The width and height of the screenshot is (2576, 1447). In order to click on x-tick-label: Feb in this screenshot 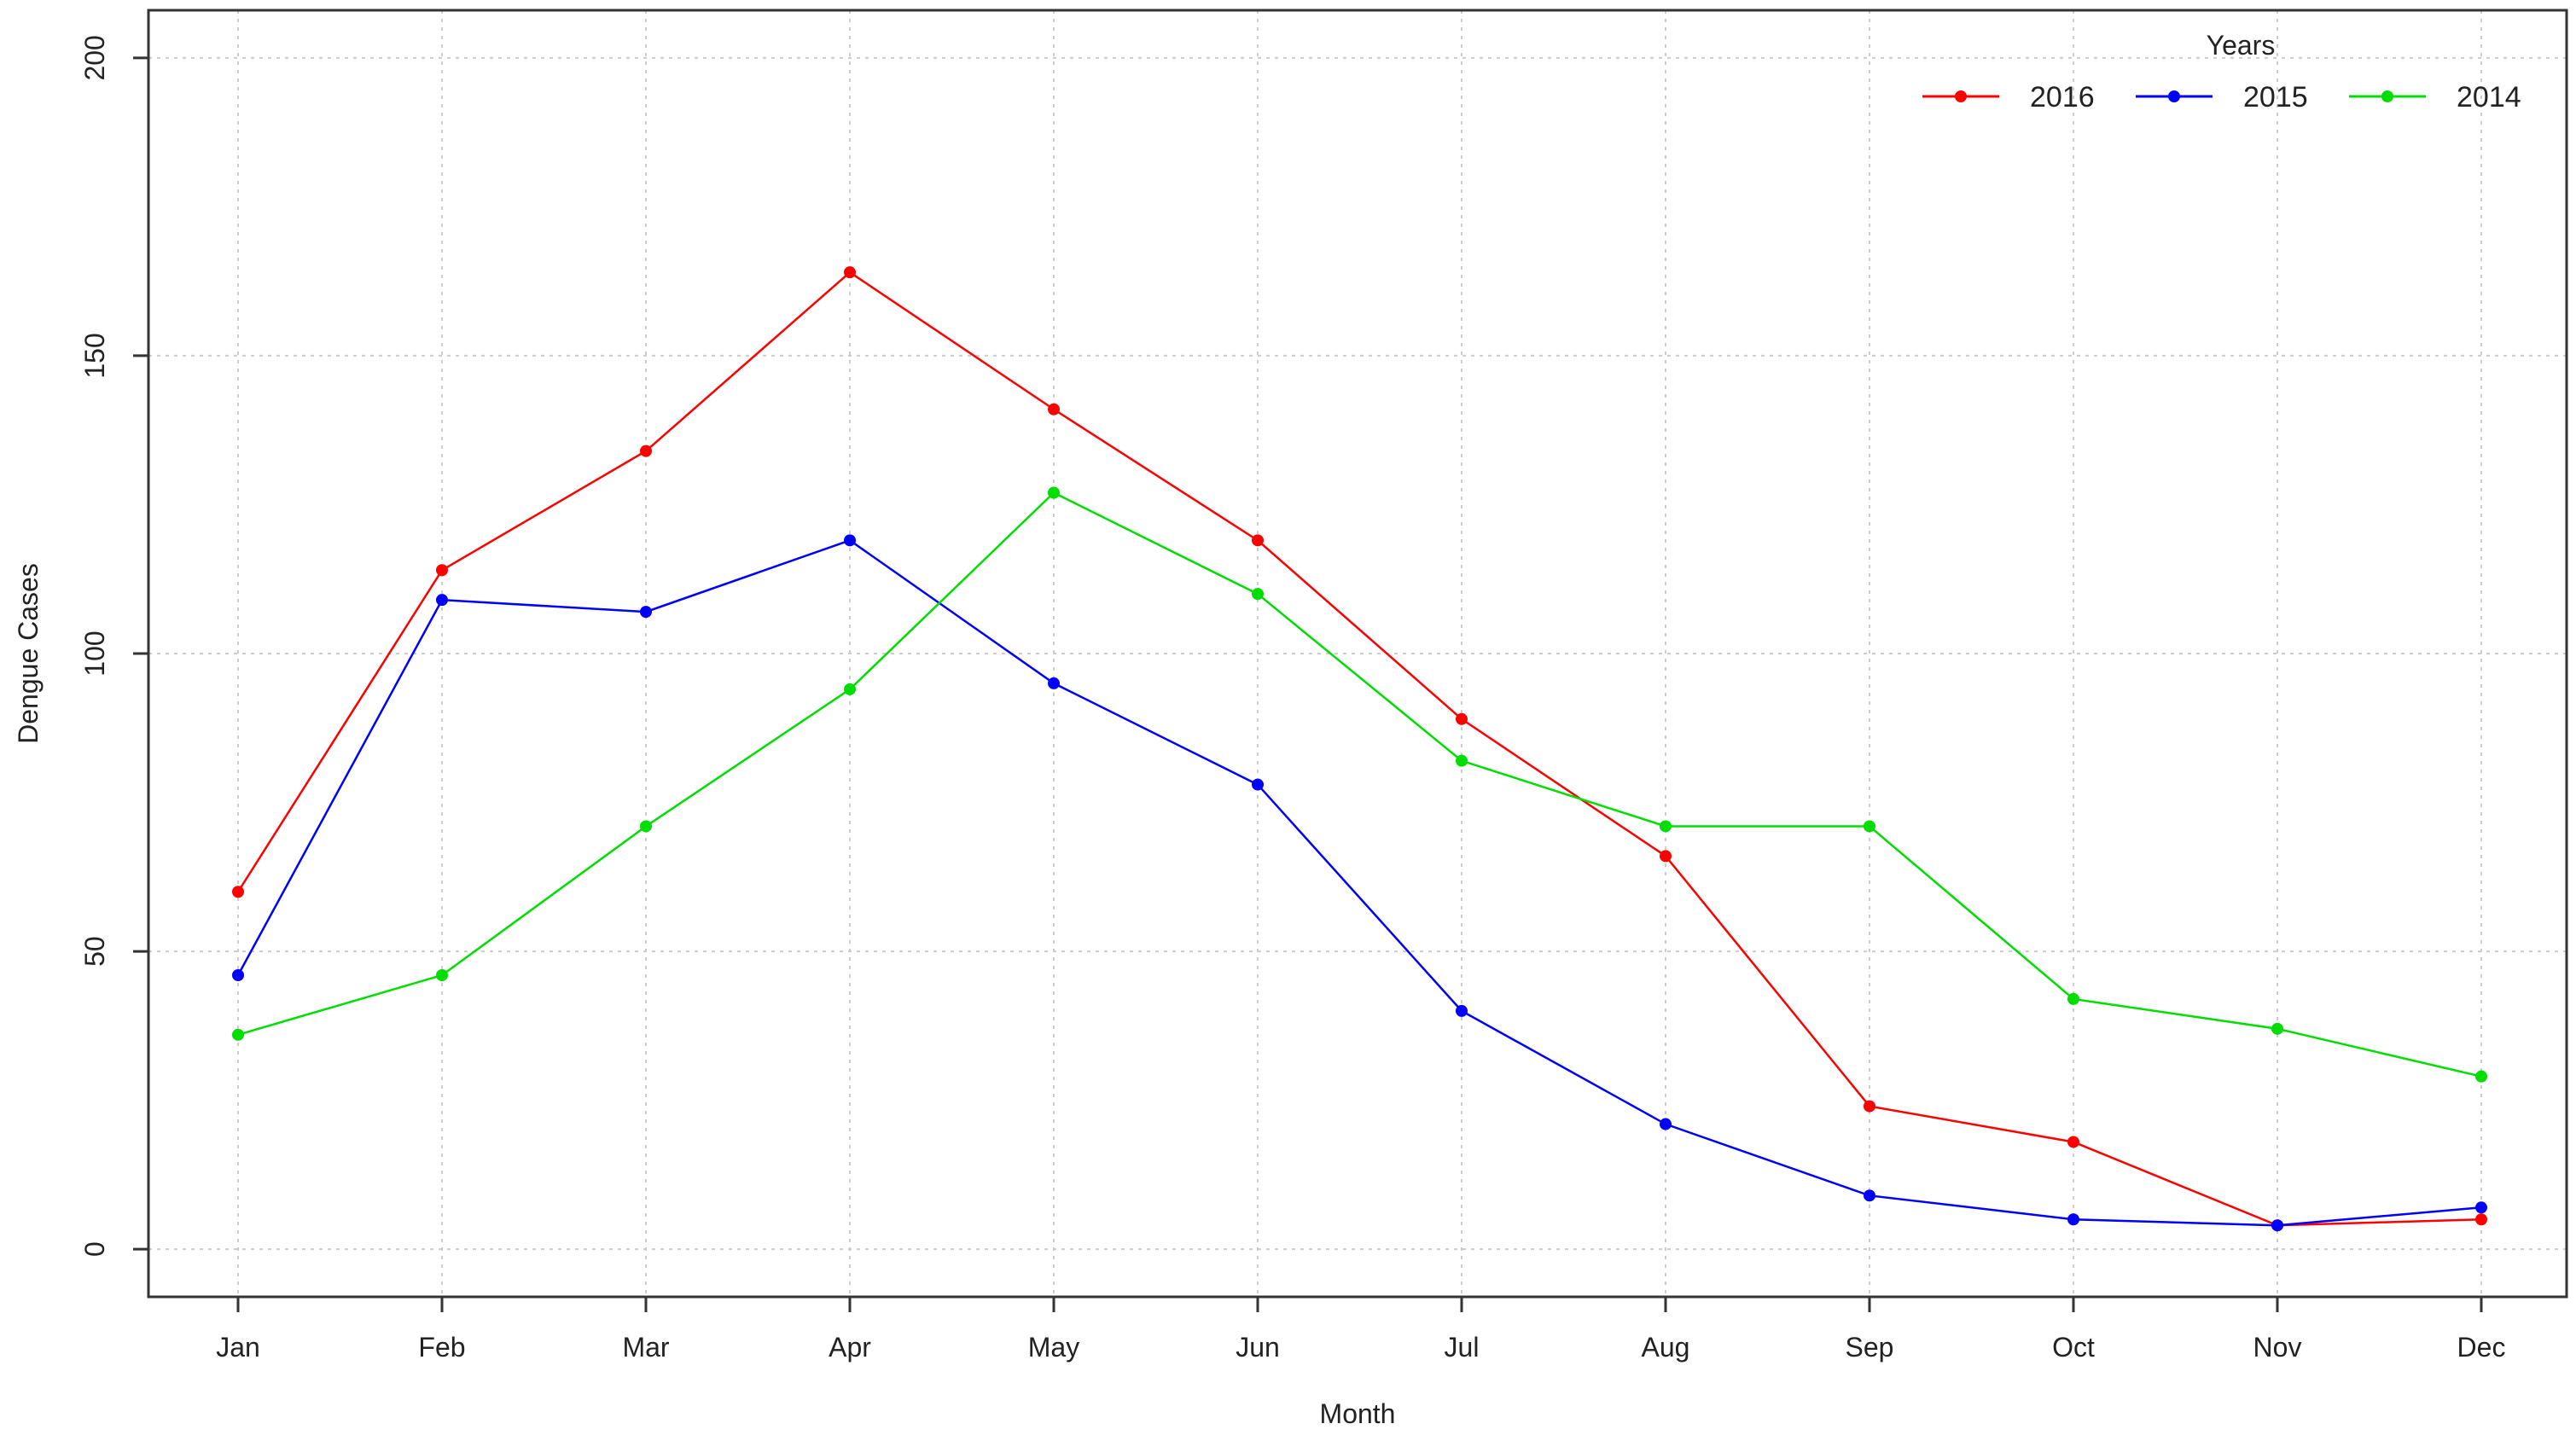, I will do `click(441, 1347)`.